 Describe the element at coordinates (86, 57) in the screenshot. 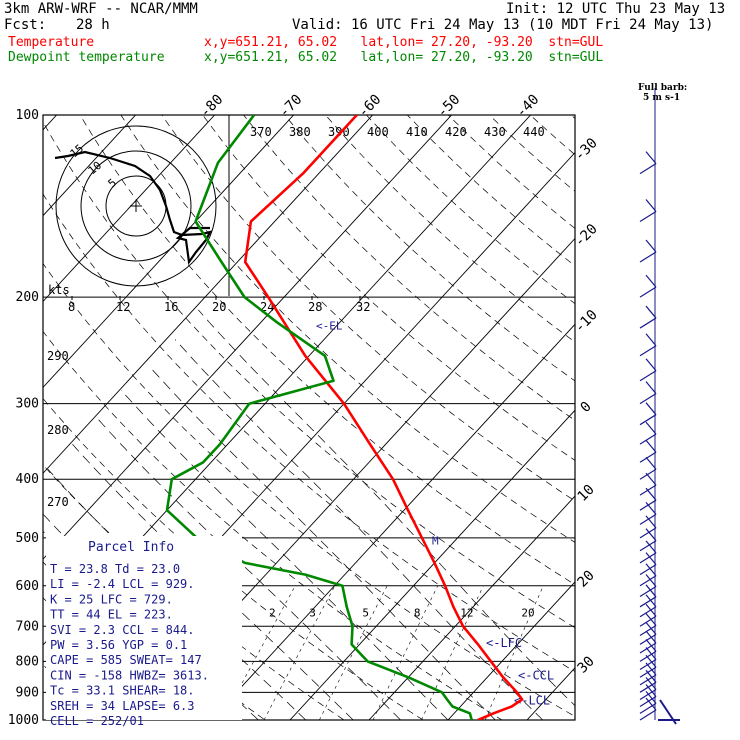

I see `dewpoint-legend: Dewpoint temperature` at that location.